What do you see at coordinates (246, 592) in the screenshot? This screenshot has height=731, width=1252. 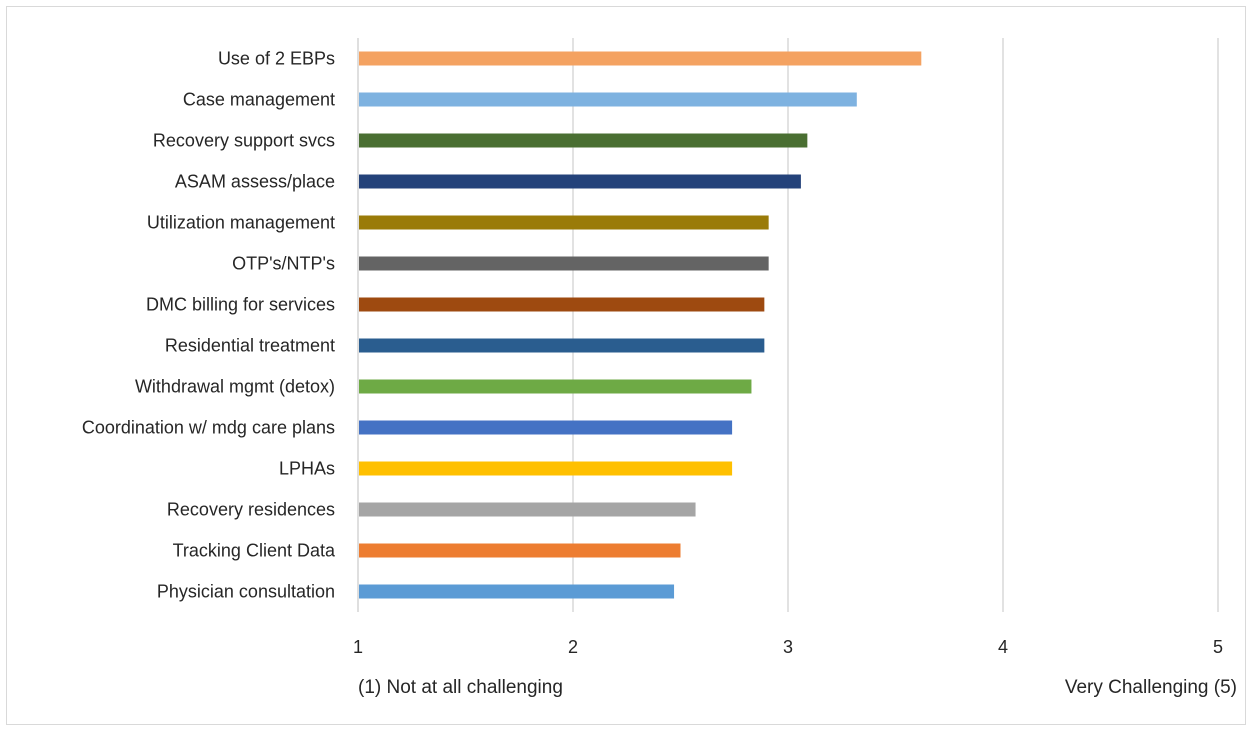 I see `category-label: Physician consultation` at bounding box center [246, 592].